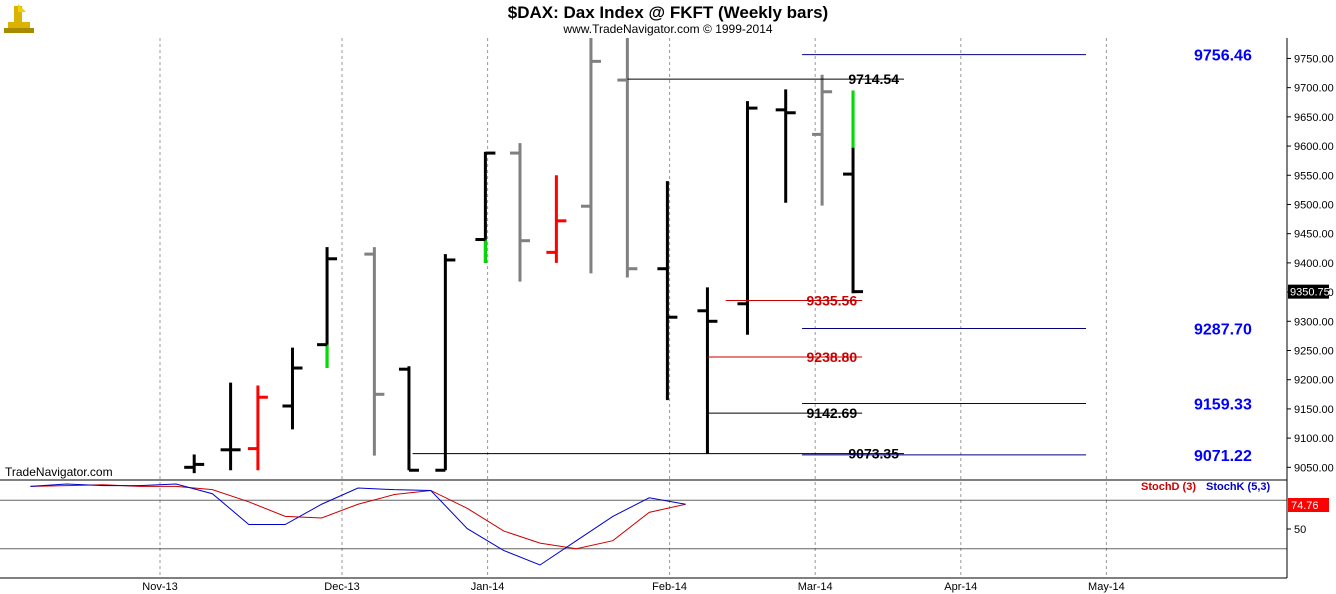 This screenshot has height=594, width=1336. Describe the element at coordinates (815, 587) in the screenshot. I see `x-tick-label: Mar-14` at that location.